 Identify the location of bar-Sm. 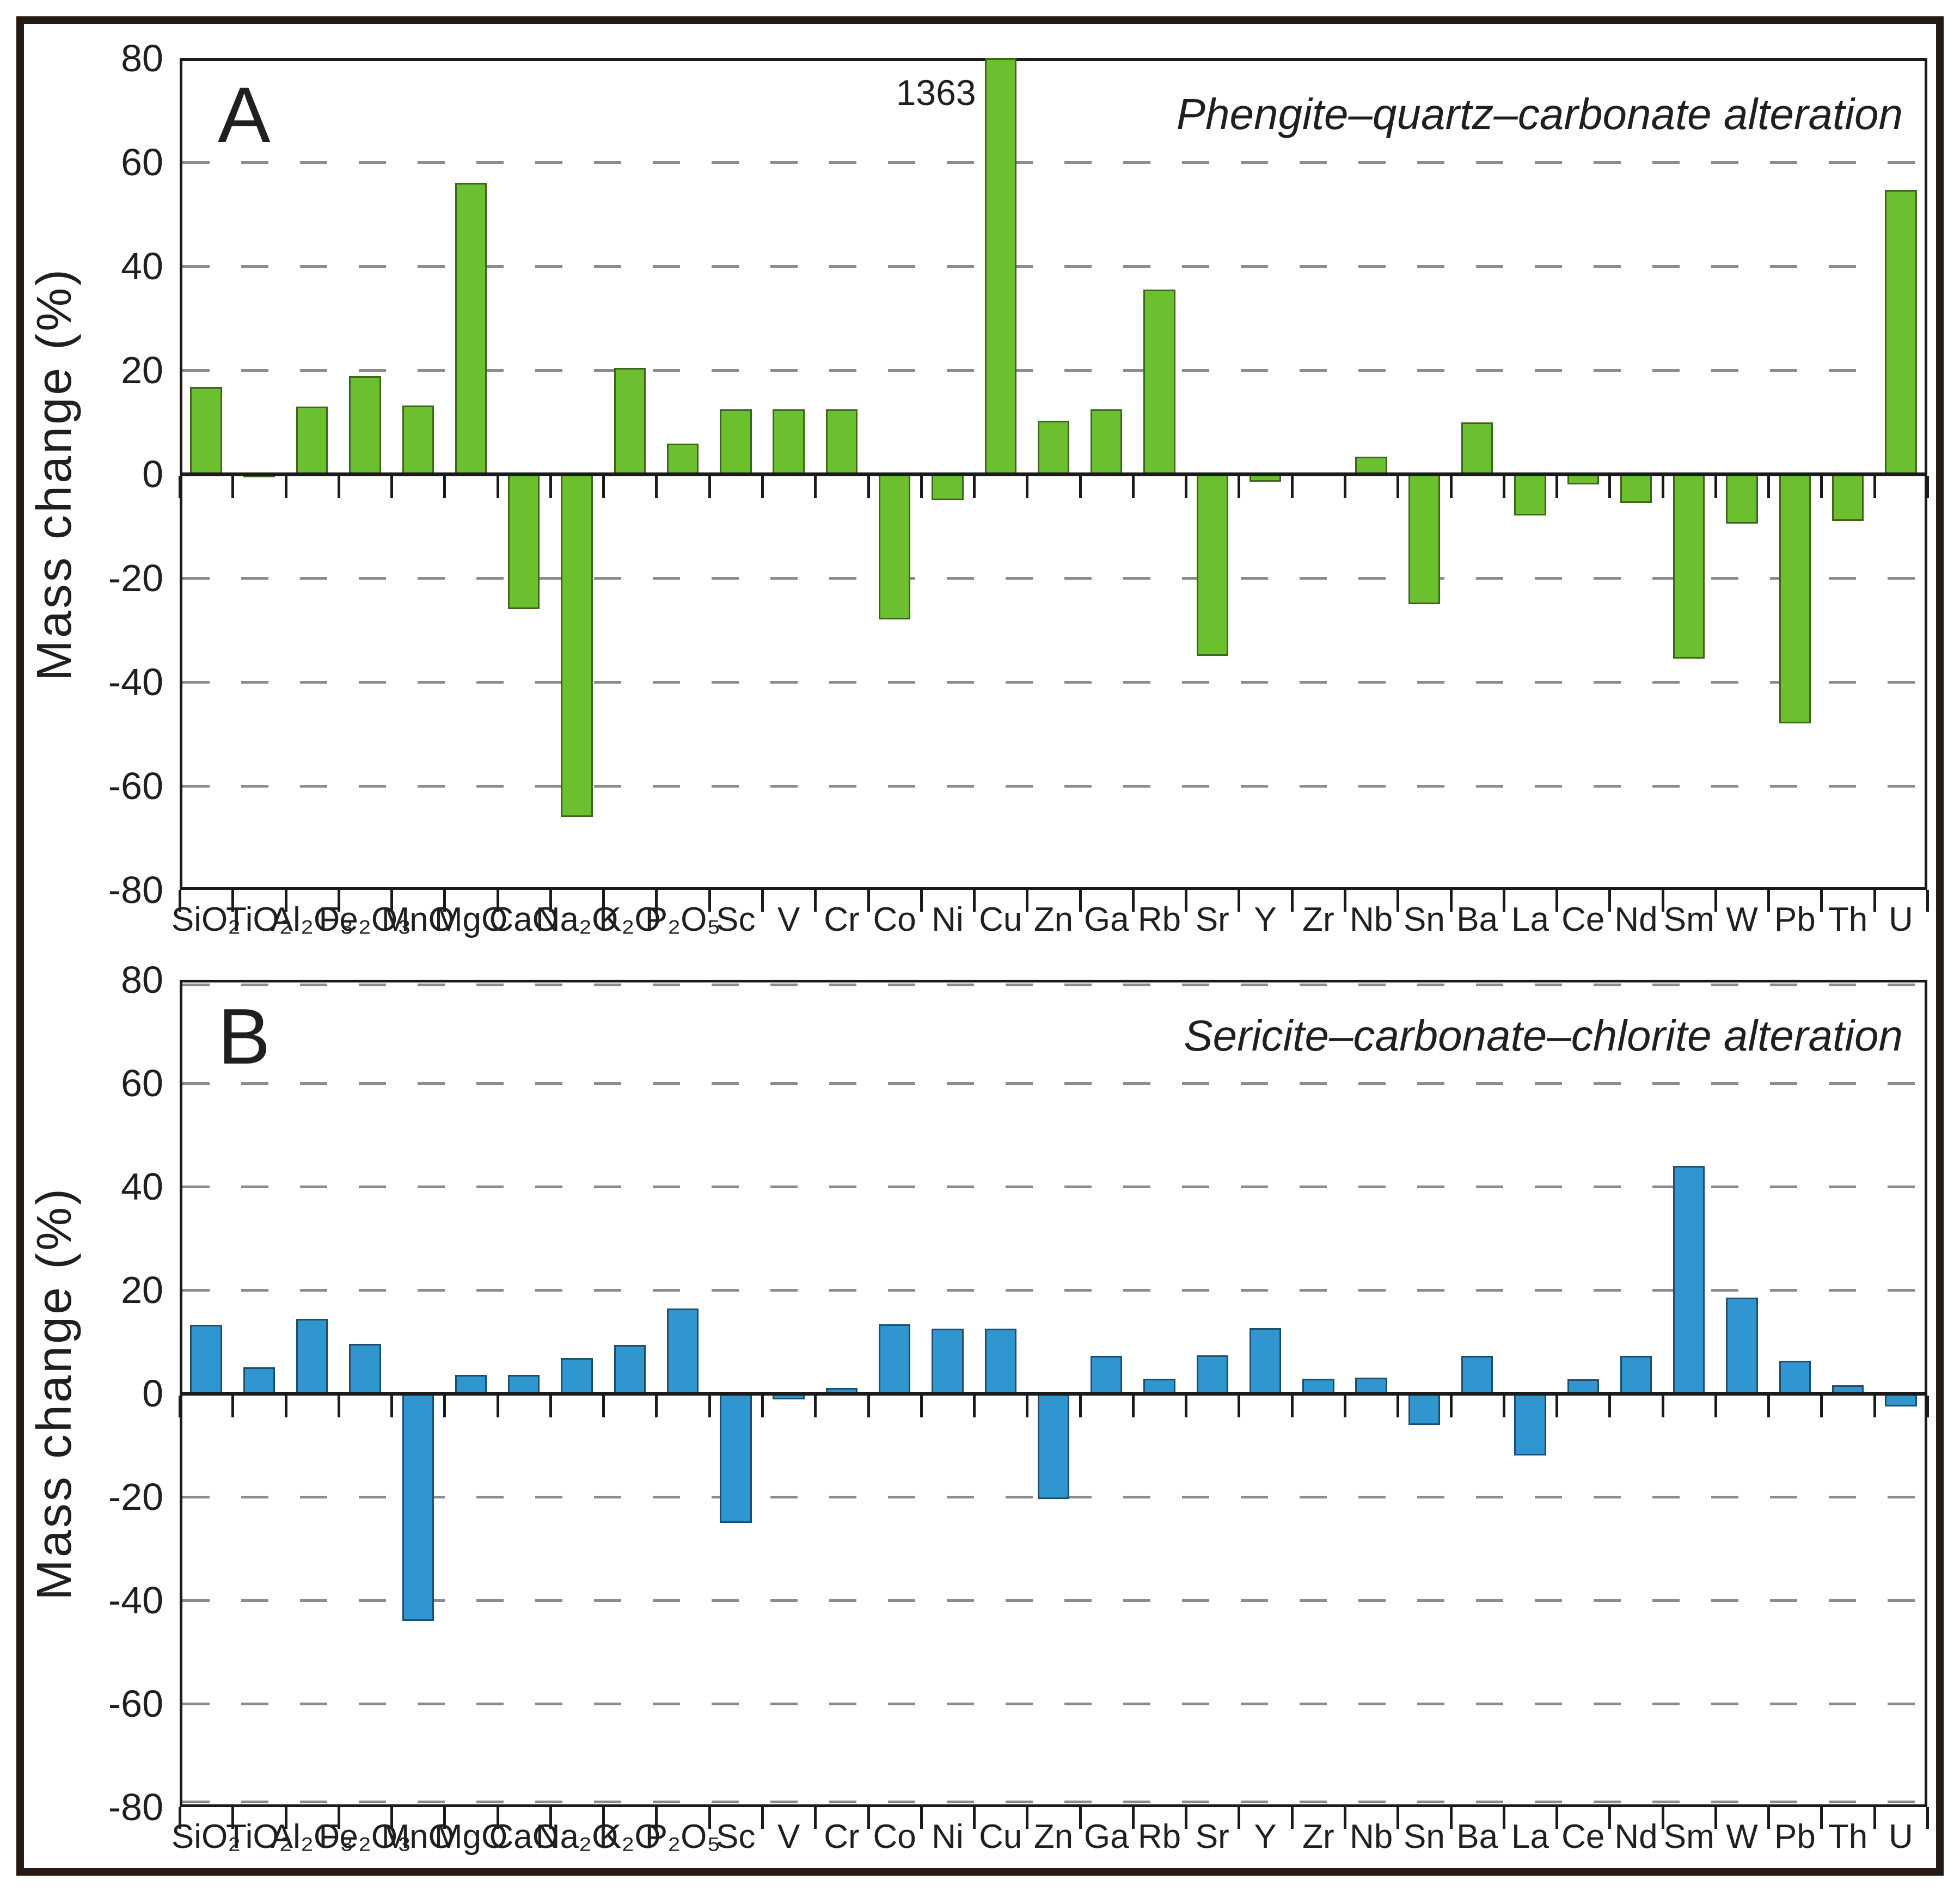
(1689, 566).